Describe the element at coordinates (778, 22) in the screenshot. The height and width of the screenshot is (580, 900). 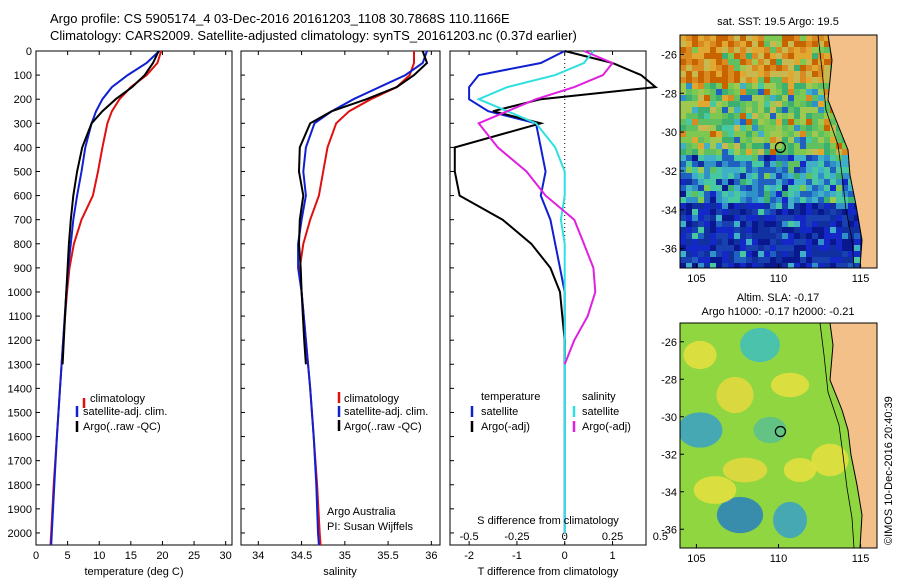
I see `sst-map-title: sat. SST: 19.5 Argo: 19.5` at that location.